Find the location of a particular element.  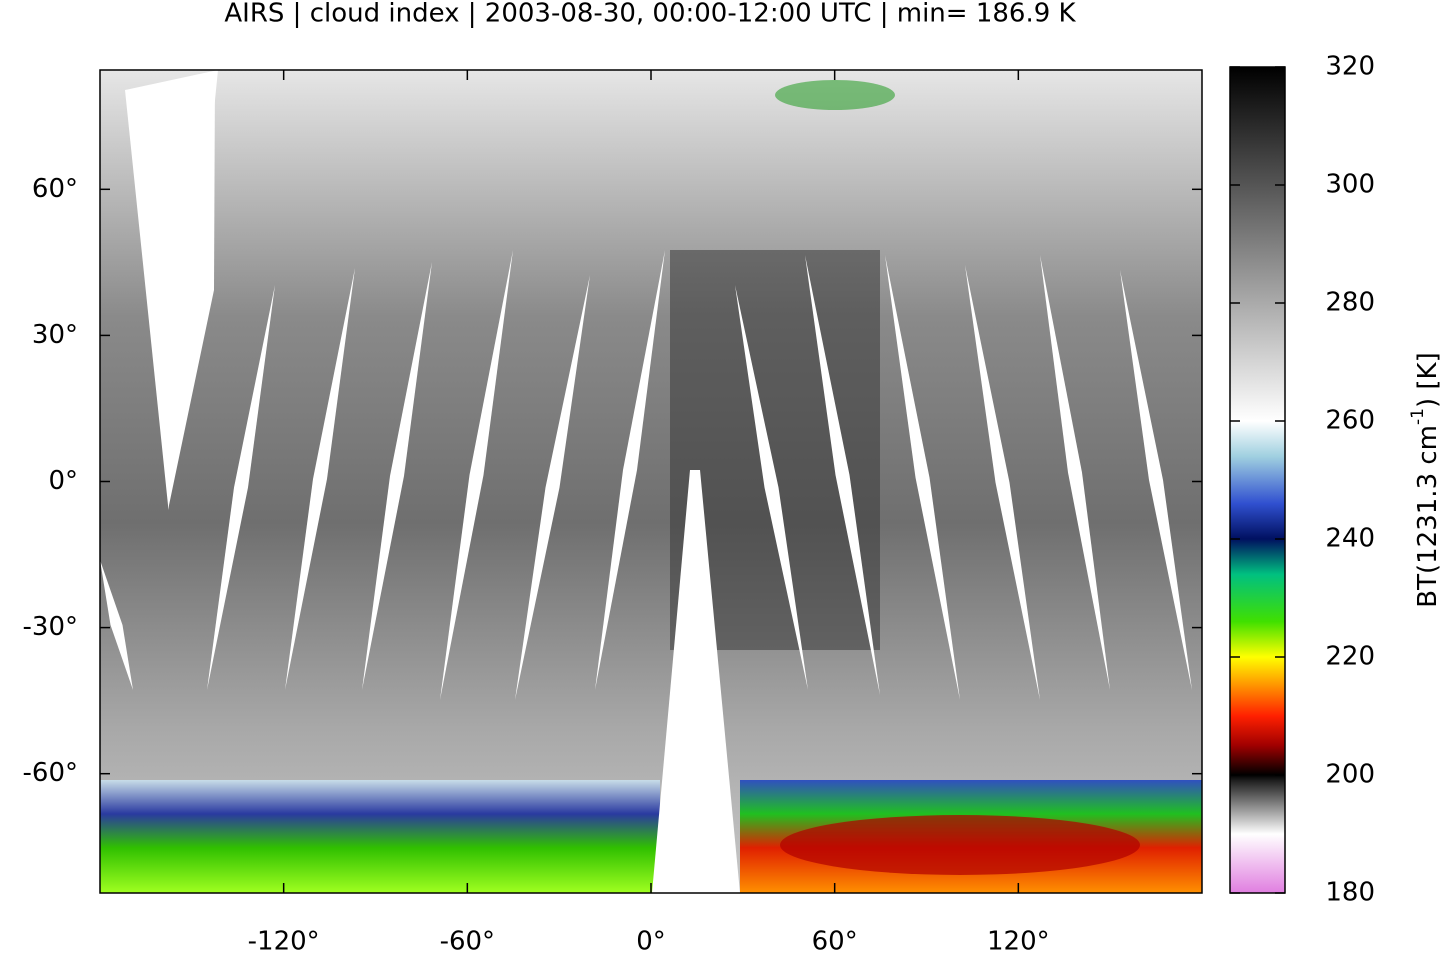

y-tick-label: 60° is located at coordinates (55, 189).